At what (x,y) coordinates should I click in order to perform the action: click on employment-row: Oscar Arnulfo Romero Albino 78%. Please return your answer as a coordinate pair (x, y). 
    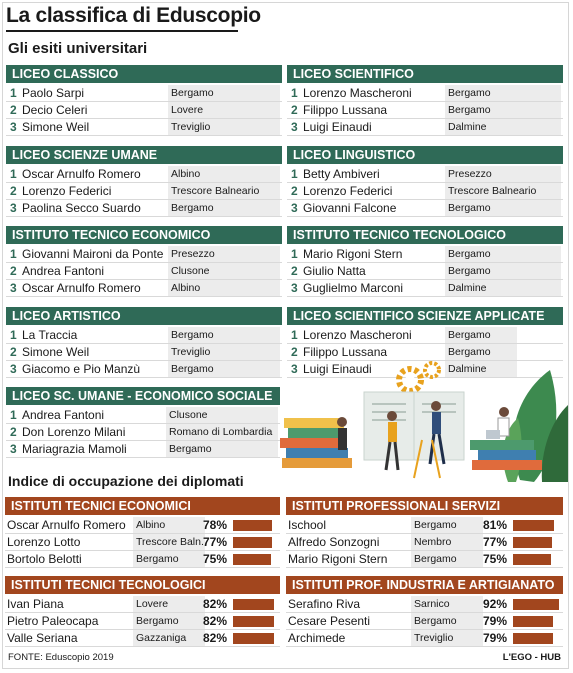
    Looking at the image, I should click on (142, 525).